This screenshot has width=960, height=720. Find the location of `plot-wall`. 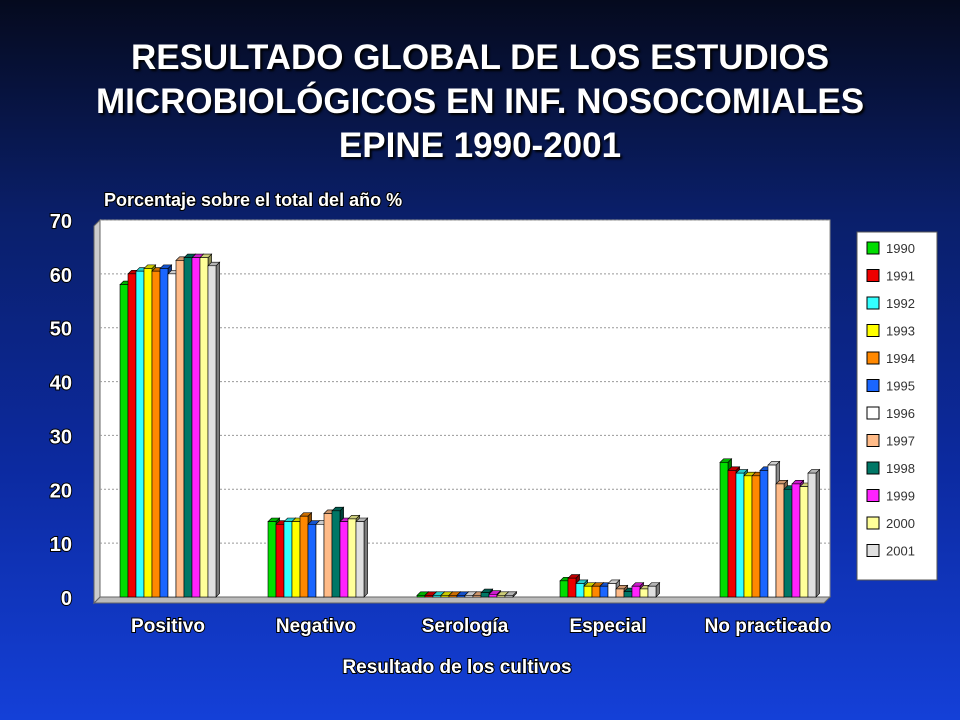

plot-wall is located at coordinates (97, 411).